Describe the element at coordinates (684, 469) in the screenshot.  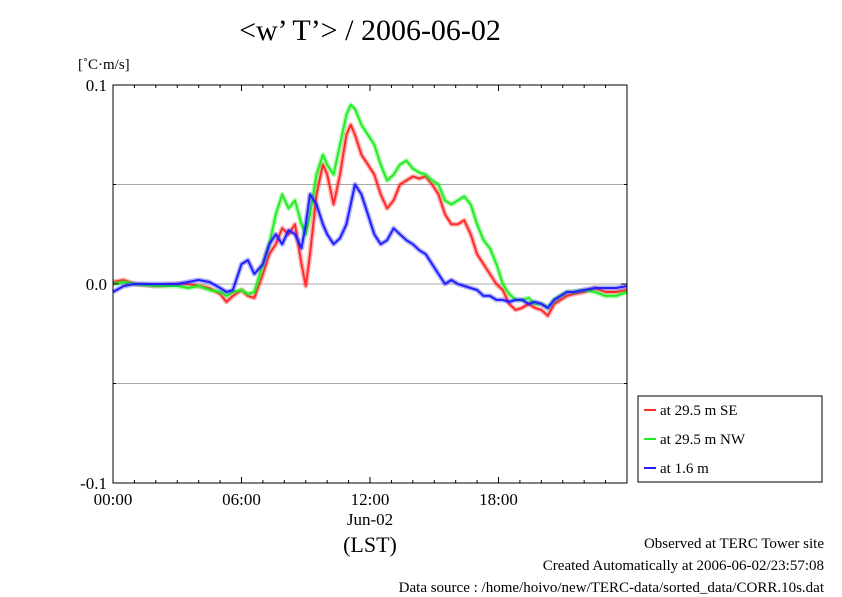
I see `legend-label: at 1.6 m` at that location.